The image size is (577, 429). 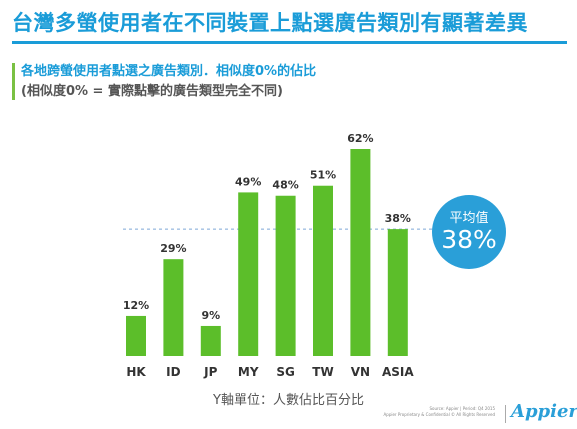 What do you see at coordinates (285, 185) in the screenshot?
I see `data-label-sg: 48%` at bounding box center [285, 185].